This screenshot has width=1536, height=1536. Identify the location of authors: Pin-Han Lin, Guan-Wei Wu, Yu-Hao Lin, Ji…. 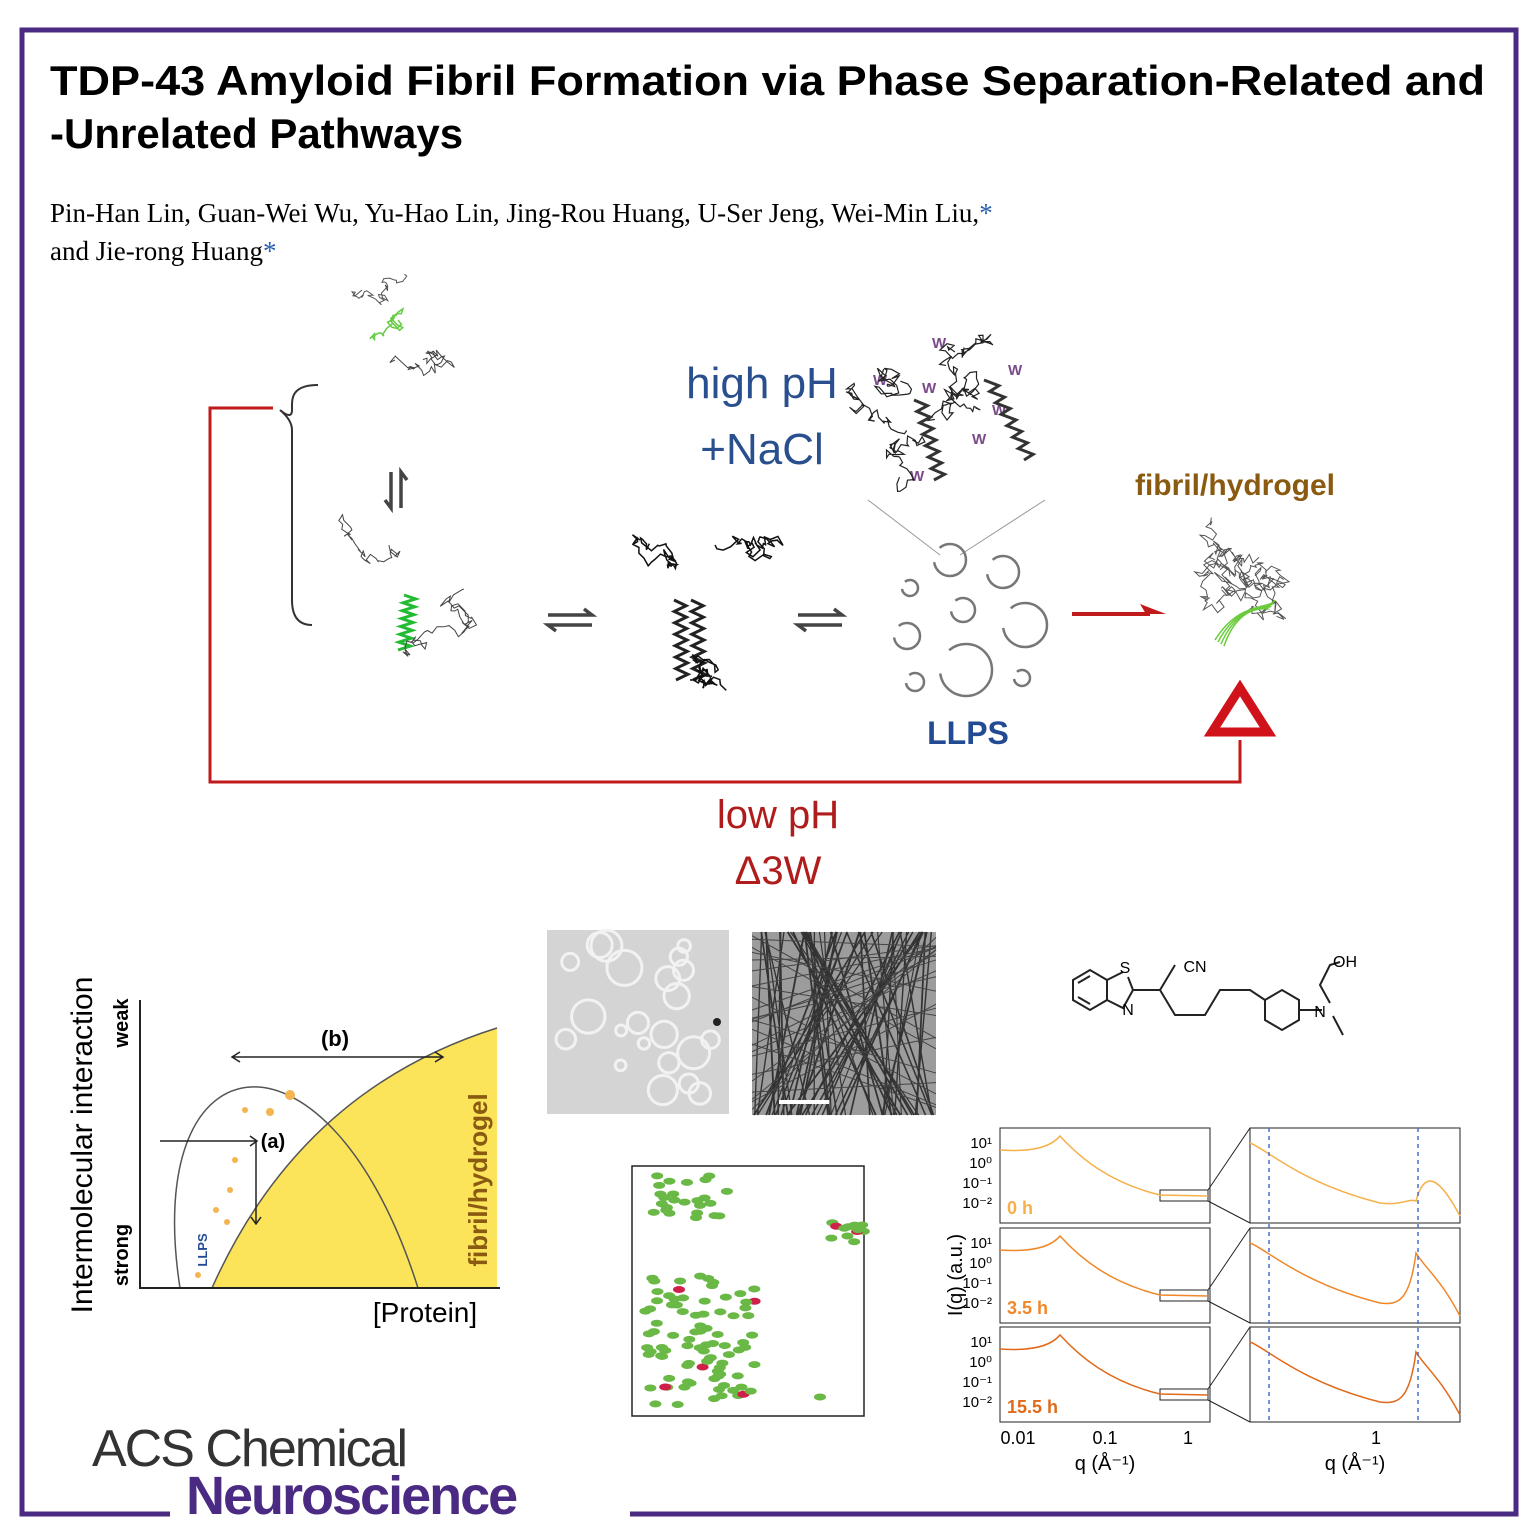
(521, 213).